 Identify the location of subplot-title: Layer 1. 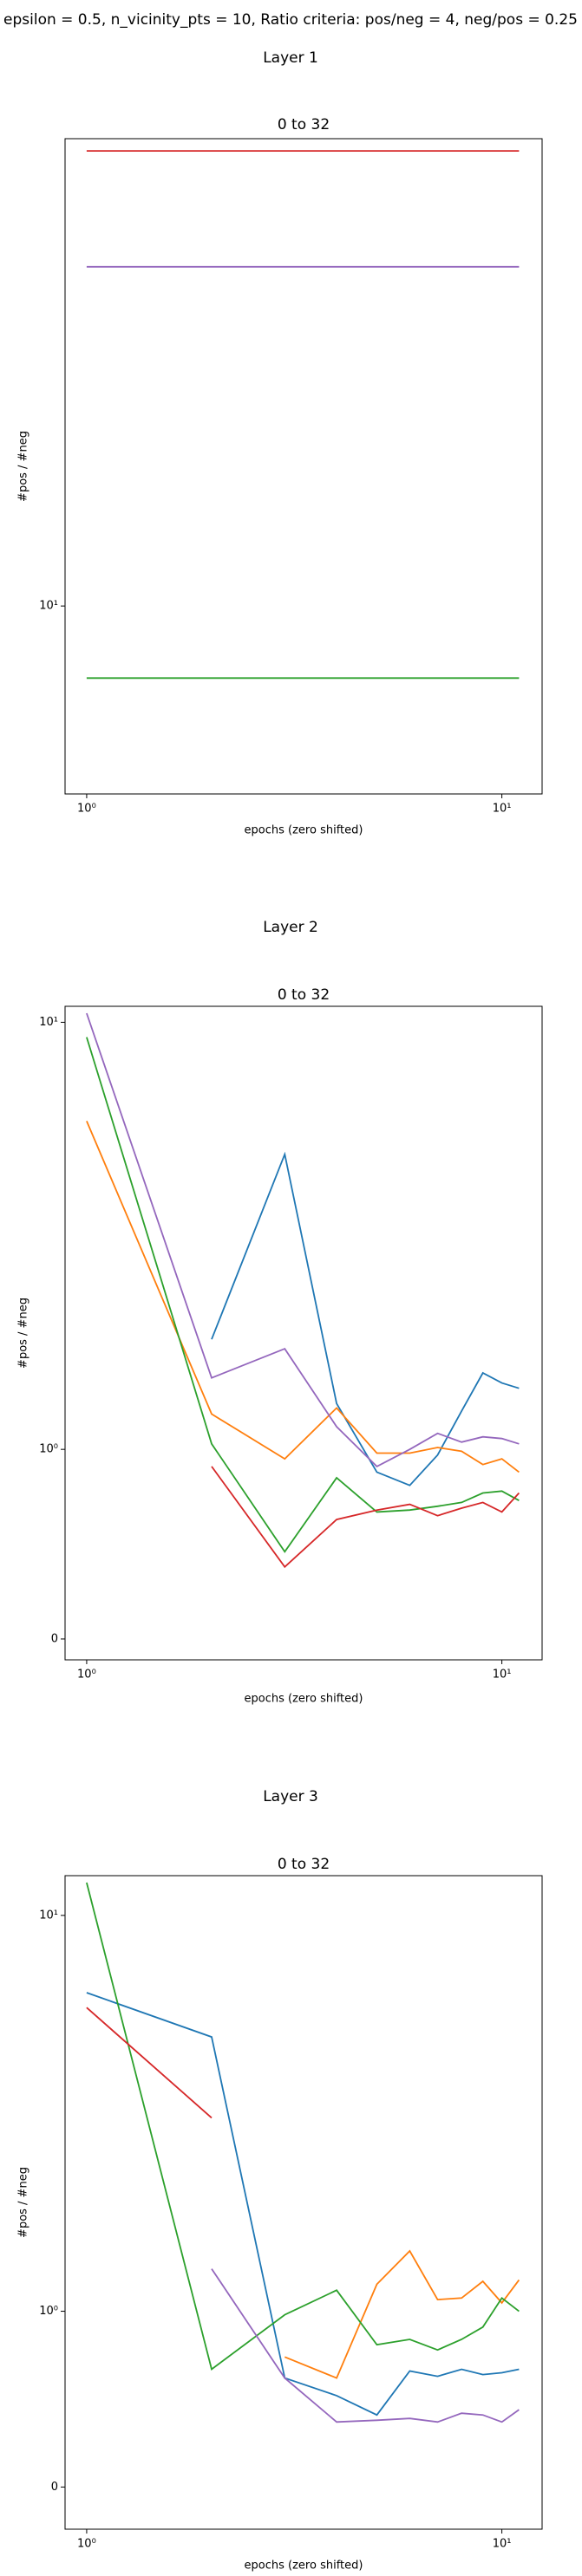
(290, 58).